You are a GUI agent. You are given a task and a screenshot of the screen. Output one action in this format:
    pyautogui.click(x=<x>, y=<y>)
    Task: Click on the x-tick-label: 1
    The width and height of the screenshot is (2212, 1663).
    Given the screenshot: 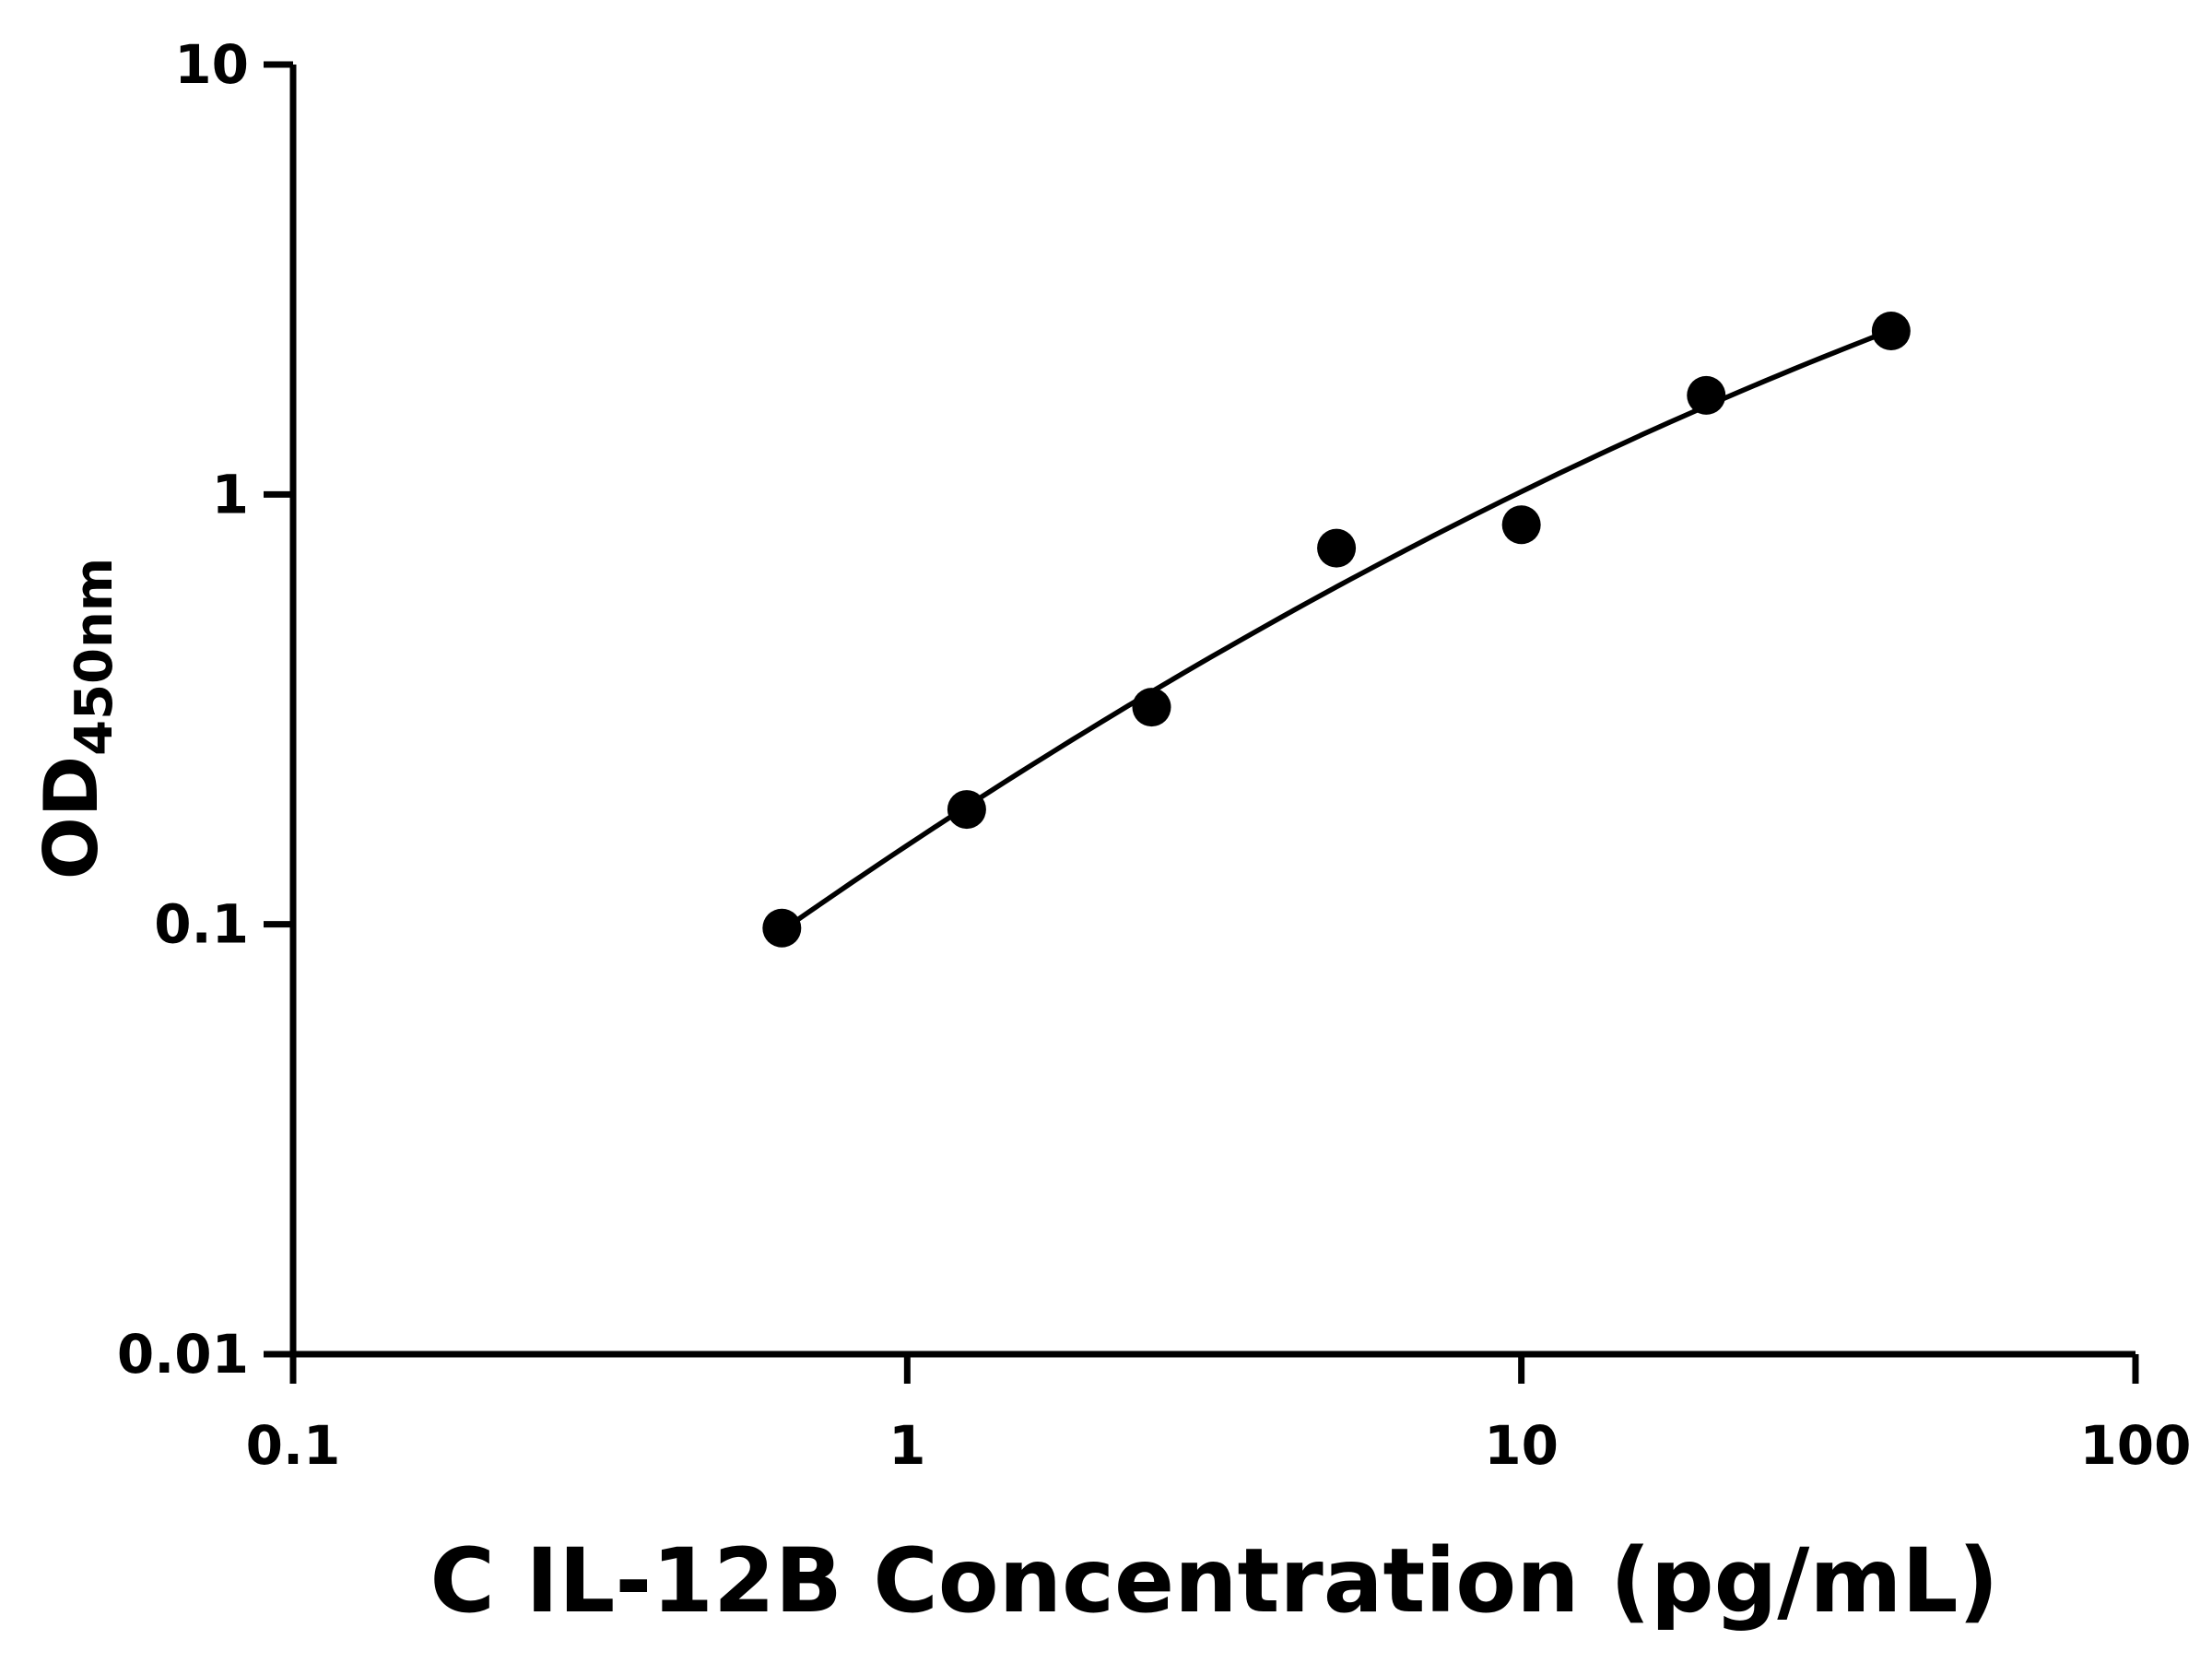 What is the action you would take?
    pyautogui.click(x=906, y=1445)
    